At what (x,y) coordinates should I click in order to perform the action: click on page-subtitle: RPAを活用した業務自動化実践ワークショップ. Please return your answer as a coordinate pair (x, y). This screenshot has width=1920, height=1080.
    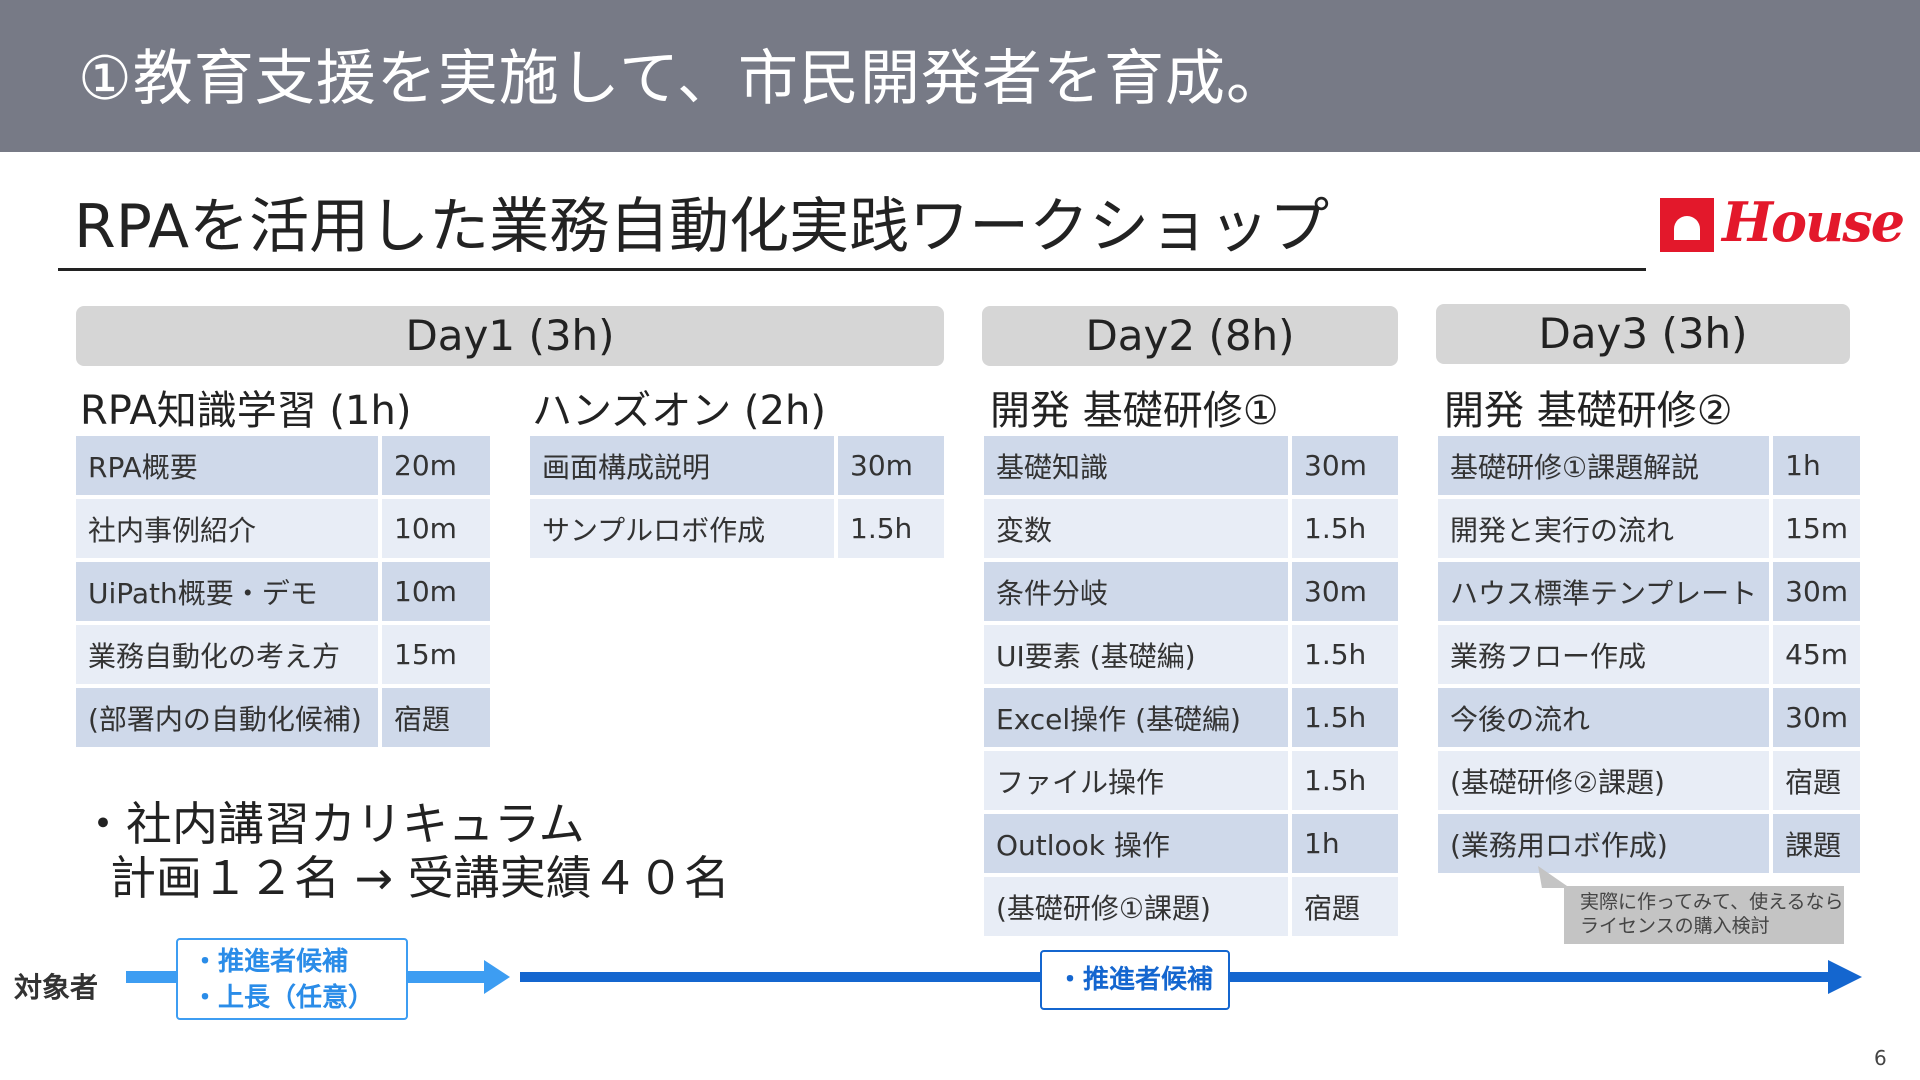
    Looking at the image, I should click on (702, 227).